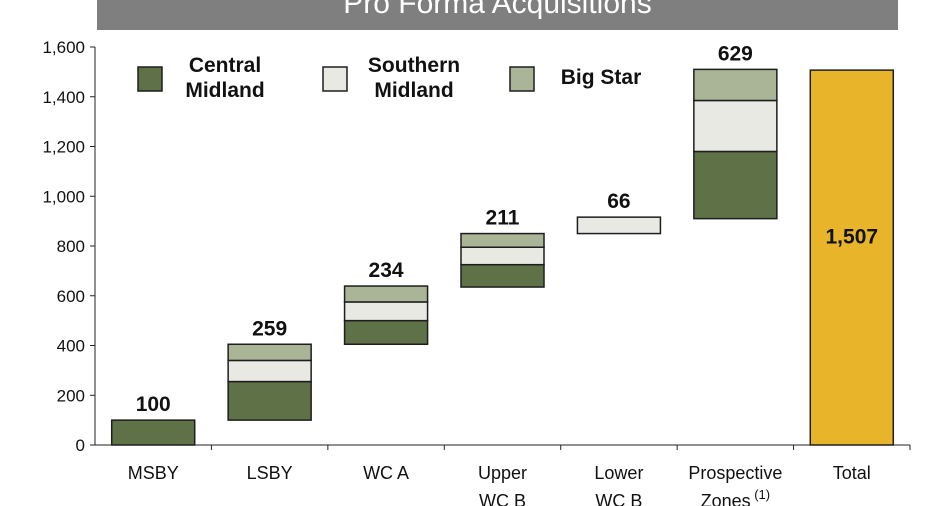 Image resolution: width=931 pixels, height=506 pixels. Describe the element at coordinates (80, 445) in the screenshot. I see `y-tick-label: 0` at that location.